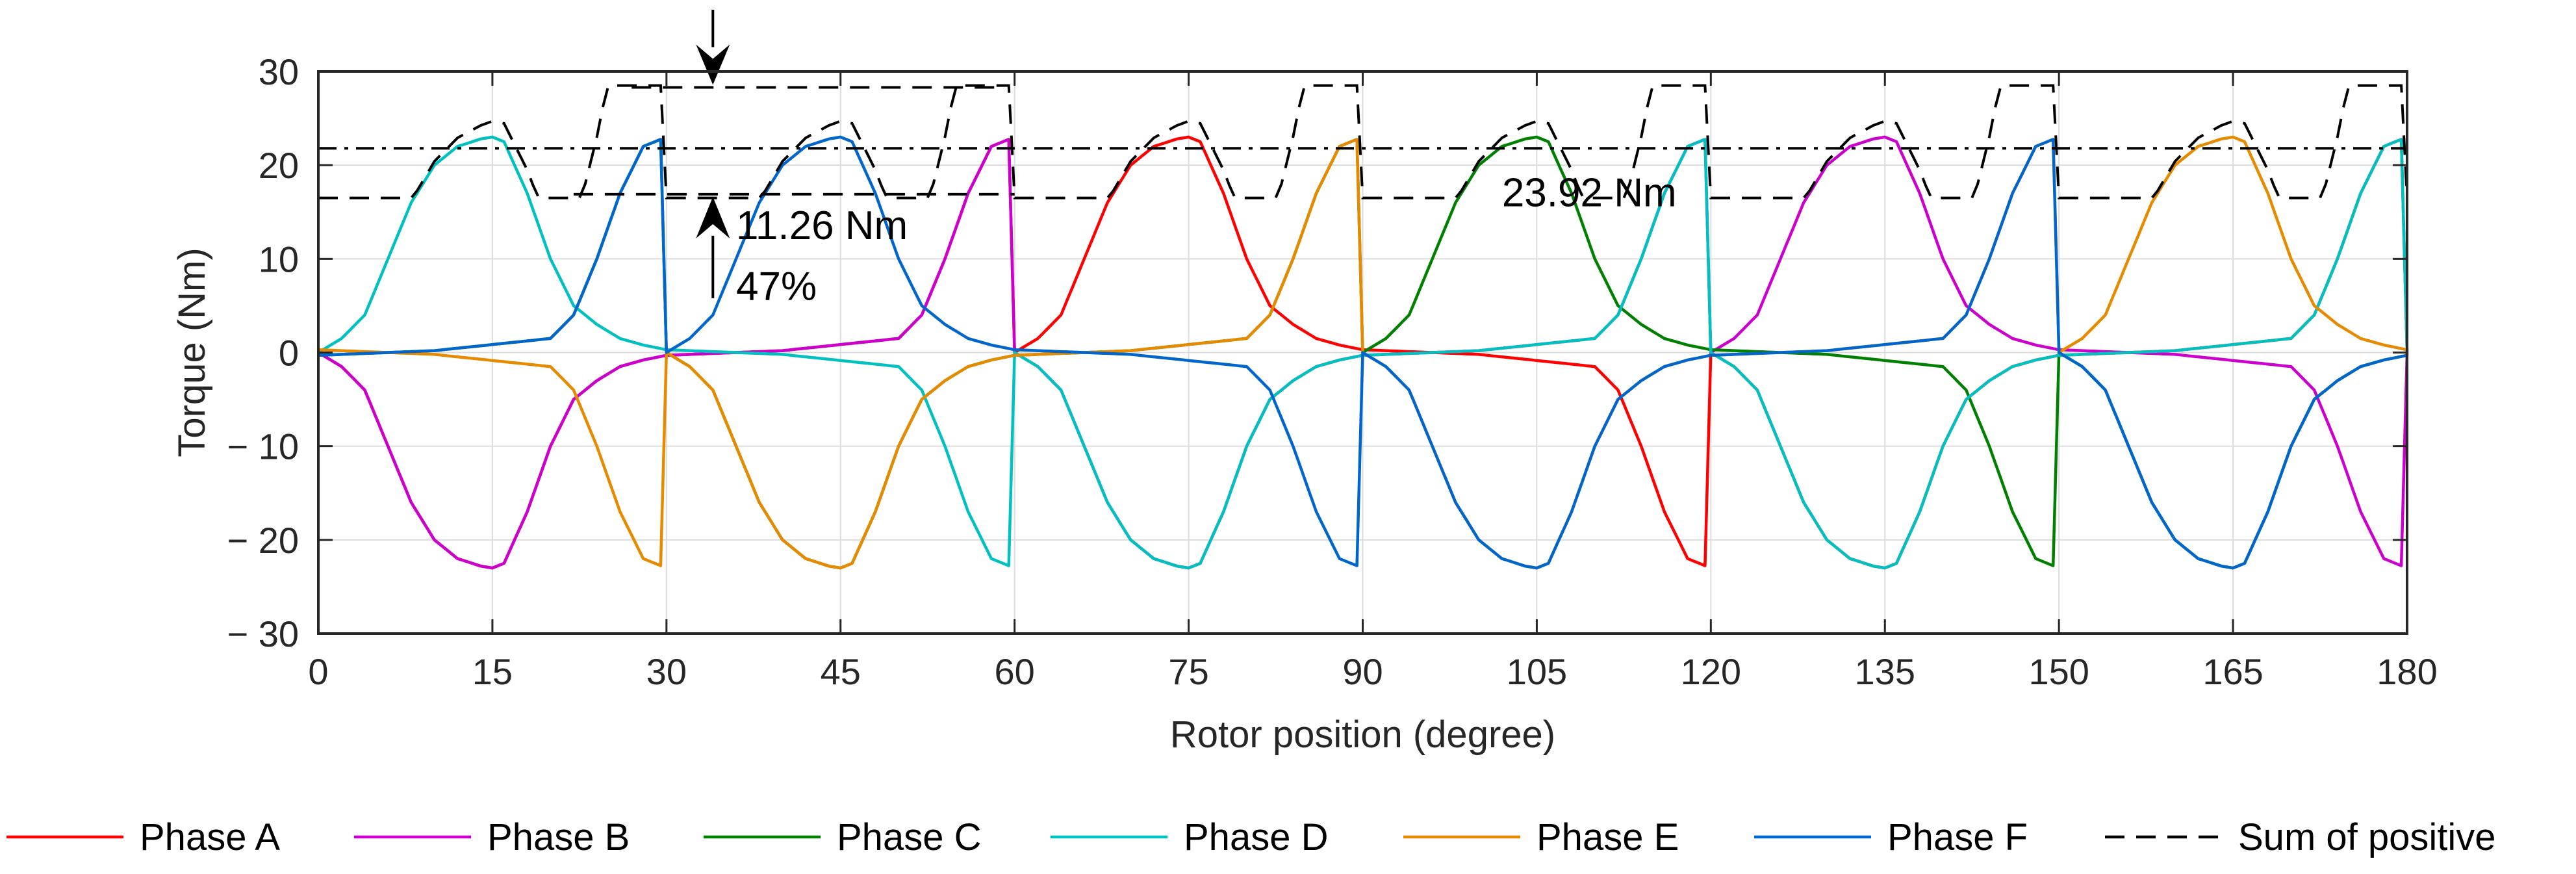 This screenshot has height=874, width=2576. What do you see at coordinates (1256, 837) in the screenshot?
I see `legend-label-3: Phase D` at bounding box center [1256, 837].